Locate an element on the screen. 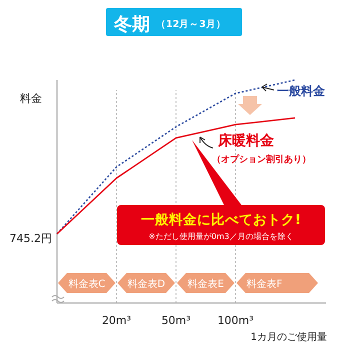  chart-title: 冬期 is located at coordinates (131, 24).